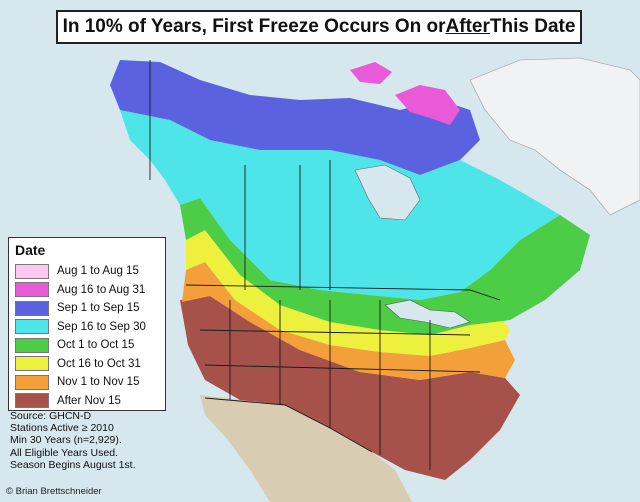 This screenshot has height=502, width=640. Describe the element at coordinates (99, 363) in the screenshot. I see `legend-label: Oct 16 to Oct 31` at that location.